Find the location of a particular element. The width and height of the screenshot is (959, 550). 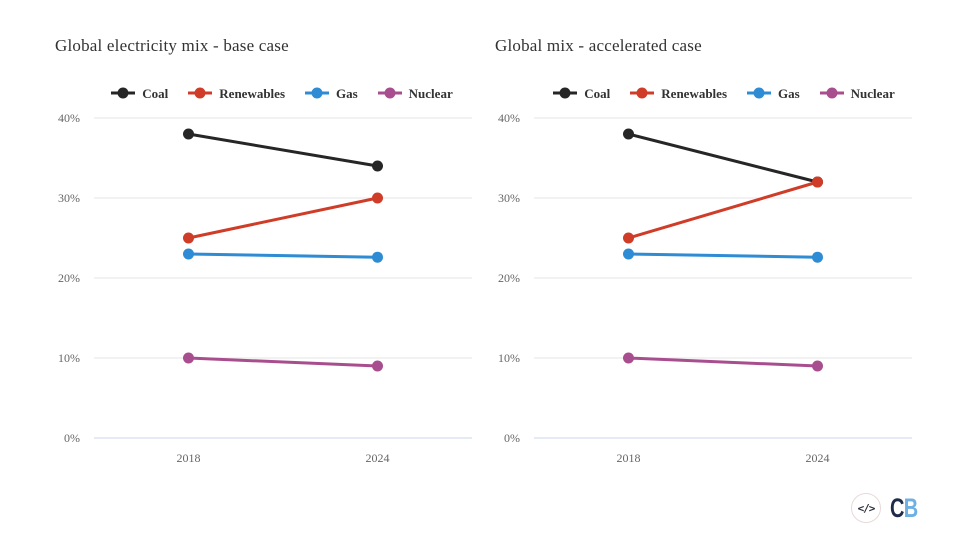

logo-letter-b: B is located at coordinates (910, 507).